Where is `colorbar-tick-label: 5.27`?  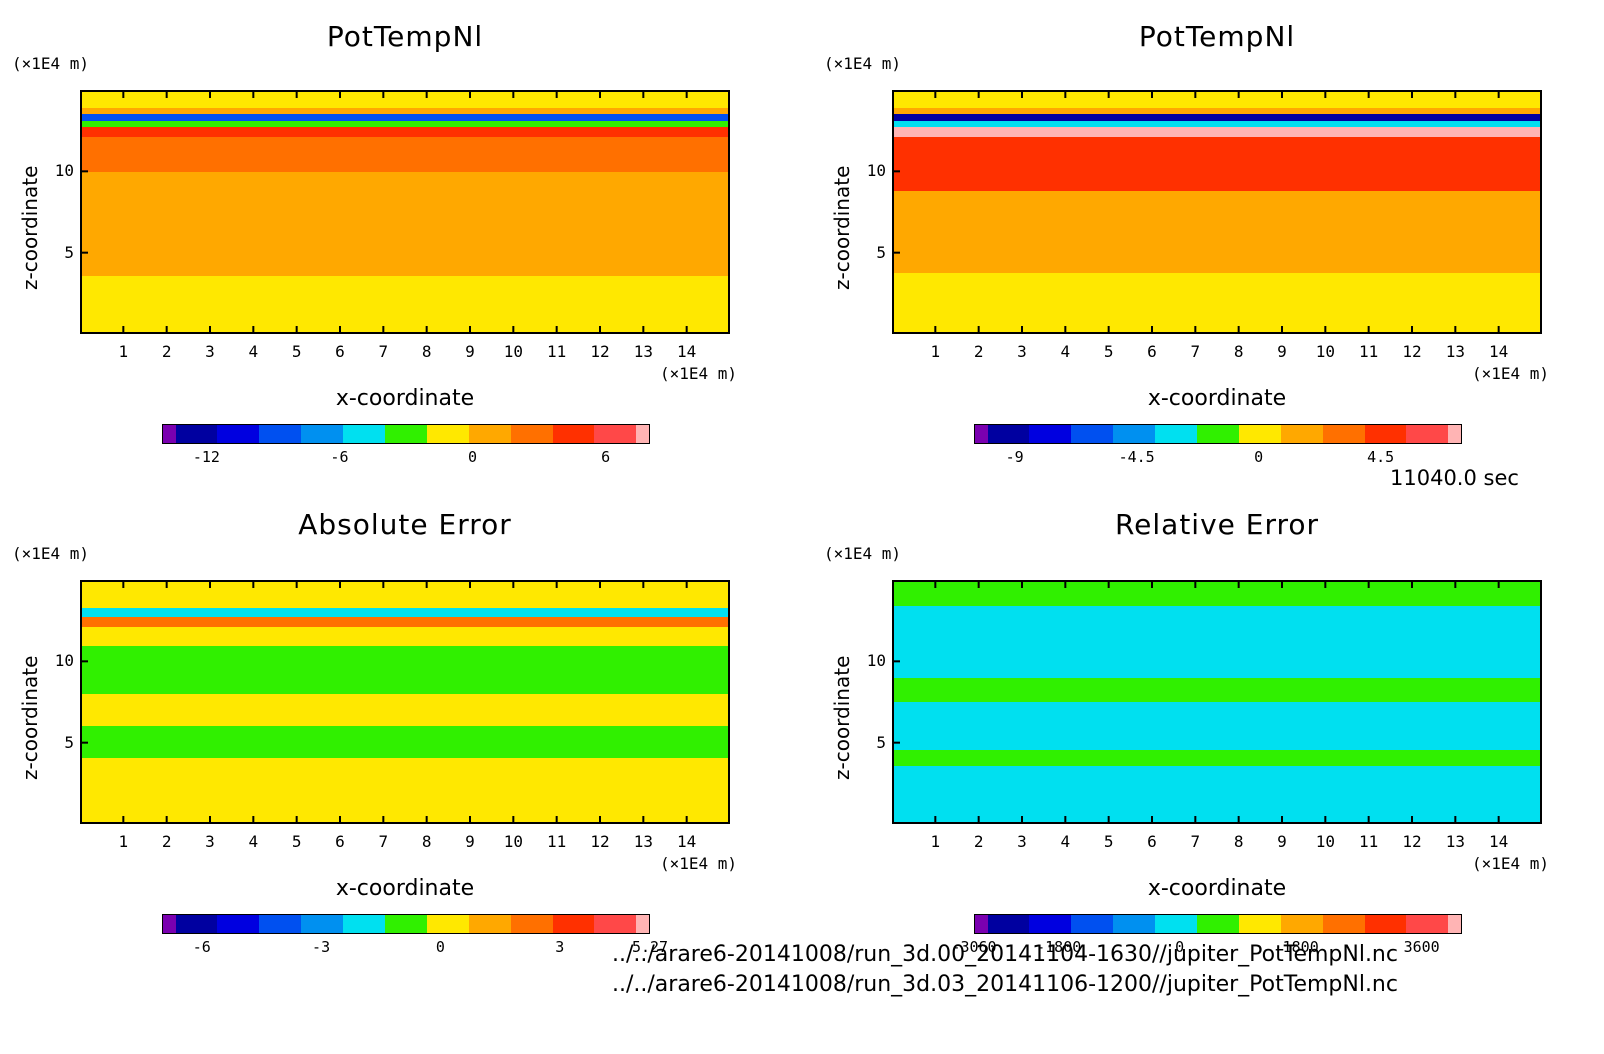
colorbar-tick-label: 5.27 is located at coordinates (650, 947).